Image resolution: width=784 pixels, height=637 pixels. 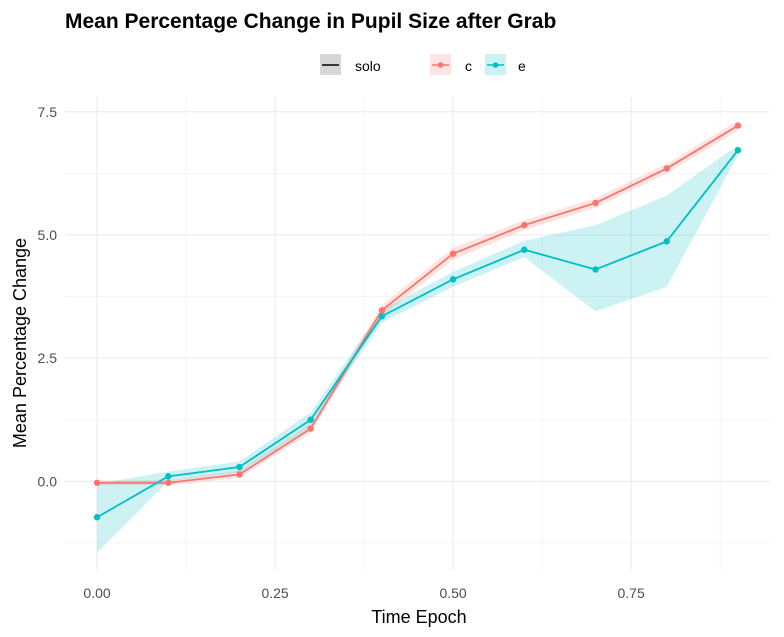 I want to click on y-tick-label: 2.5, so click(x=48, y=358).